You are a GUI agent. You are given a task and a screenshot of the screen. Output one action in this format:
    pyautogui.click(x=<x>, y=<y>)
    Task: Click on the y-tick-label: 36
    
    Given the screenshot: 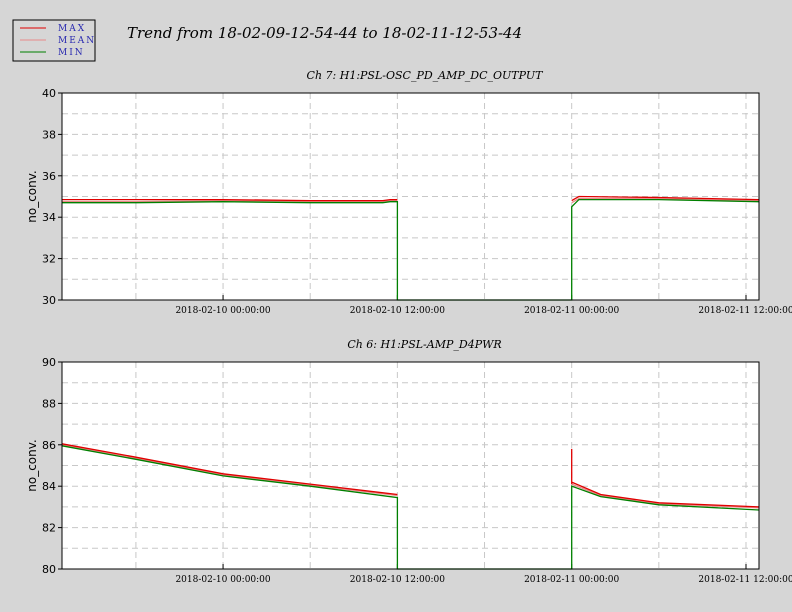 What is the action you would take?
    pyautogui.click(x=49, y=176)
    